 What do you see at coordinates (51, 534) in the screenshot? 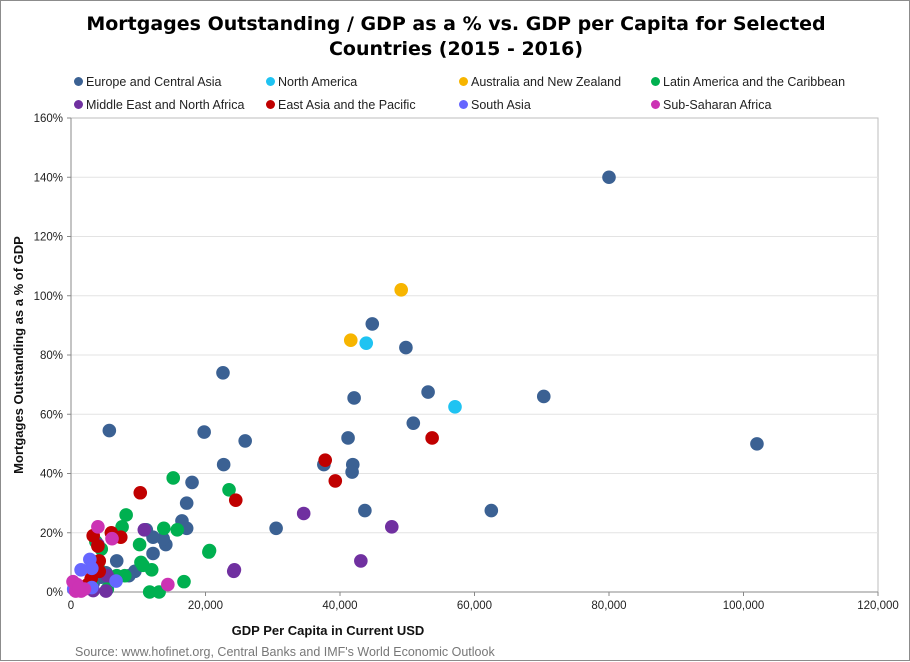
I see `y-tick-label: 20%` at bounding box center [51, 534].